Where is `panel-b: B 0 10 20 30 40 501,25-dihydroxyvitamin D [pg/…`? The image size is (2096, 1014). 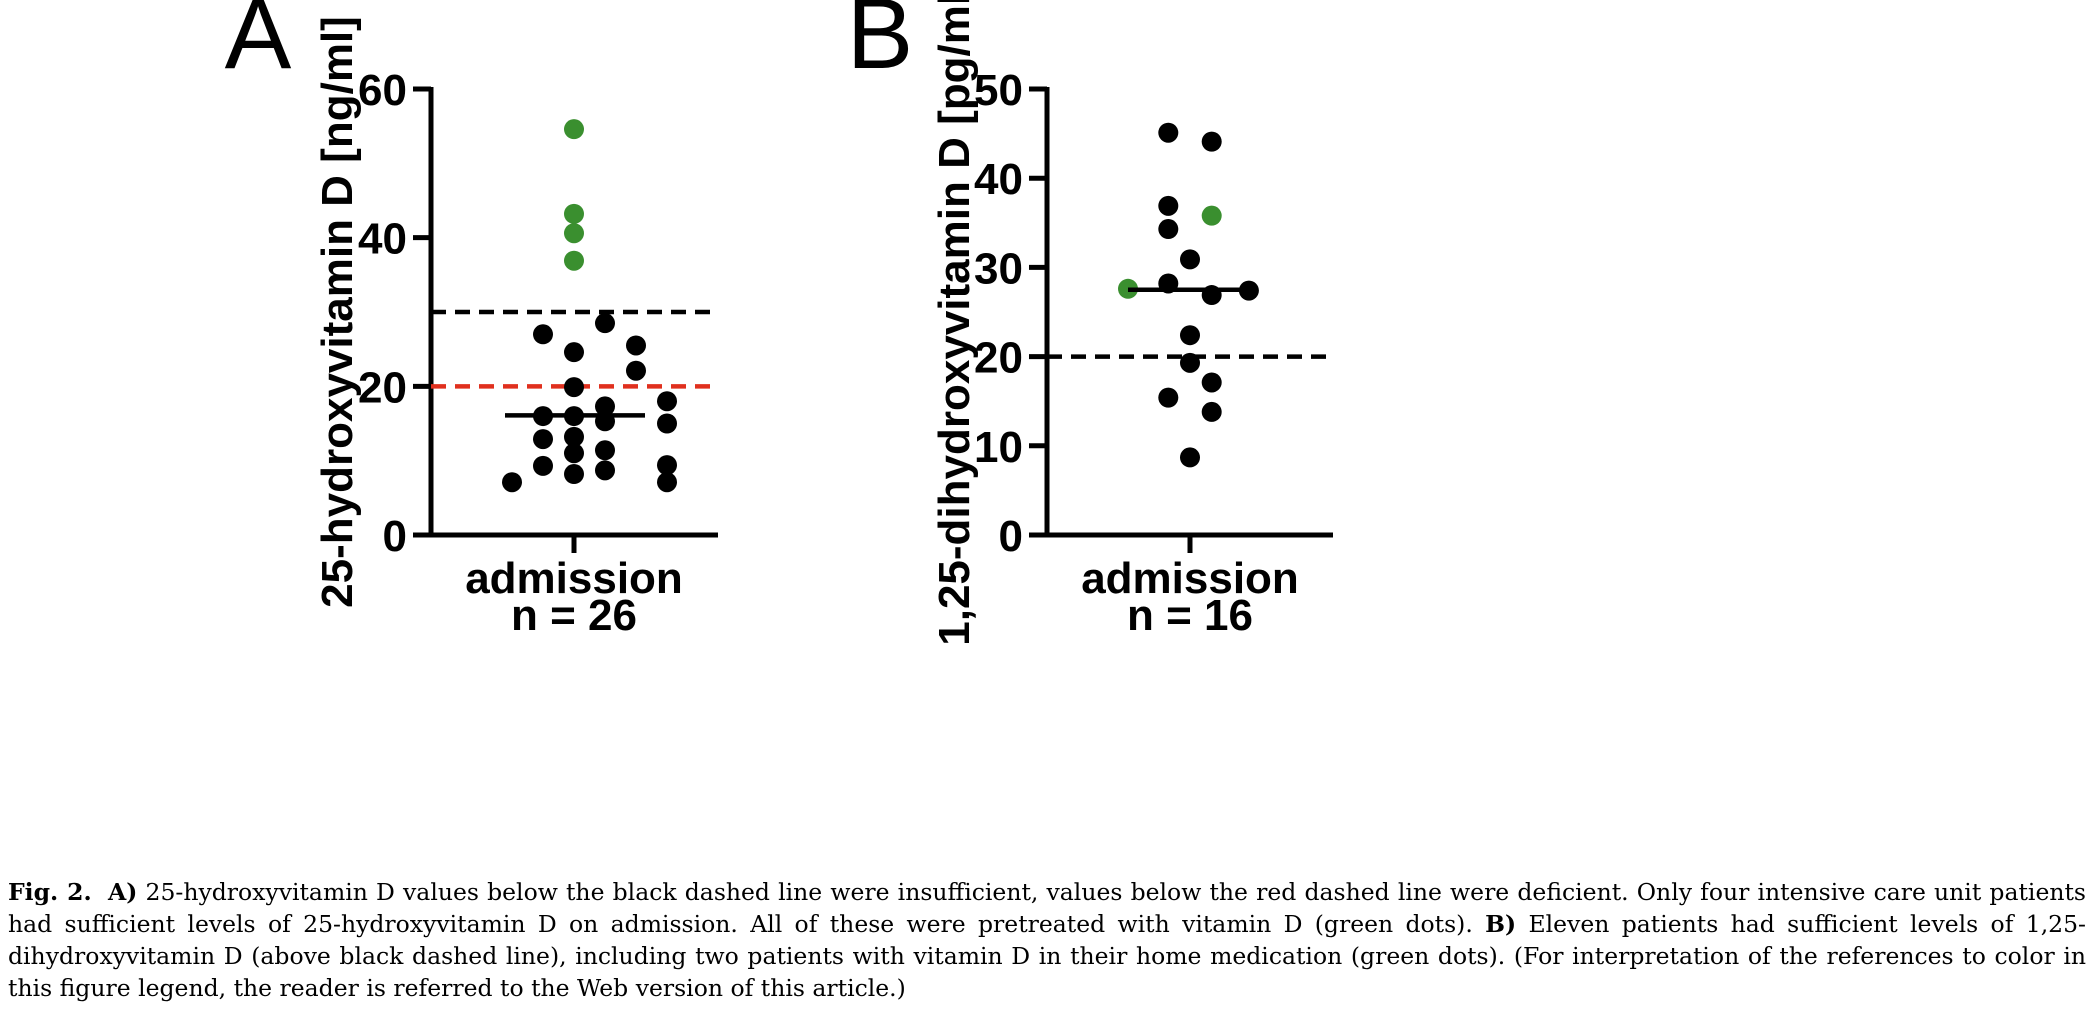 panel-b: B 0 10 20 30 40 501,25-dihydroxyvitamin D [pg/… is located at coordinates (1090, 323).